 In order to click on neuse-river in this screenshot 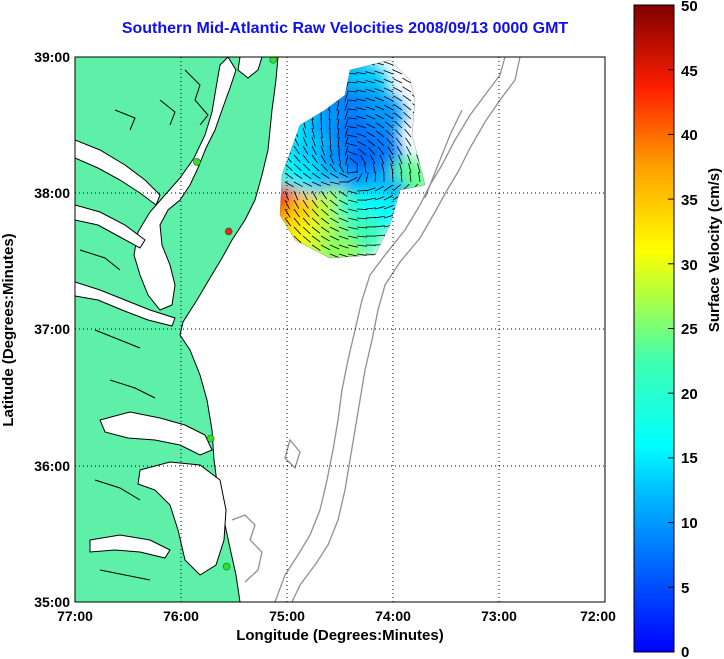, I will do `click(130, 546)`.